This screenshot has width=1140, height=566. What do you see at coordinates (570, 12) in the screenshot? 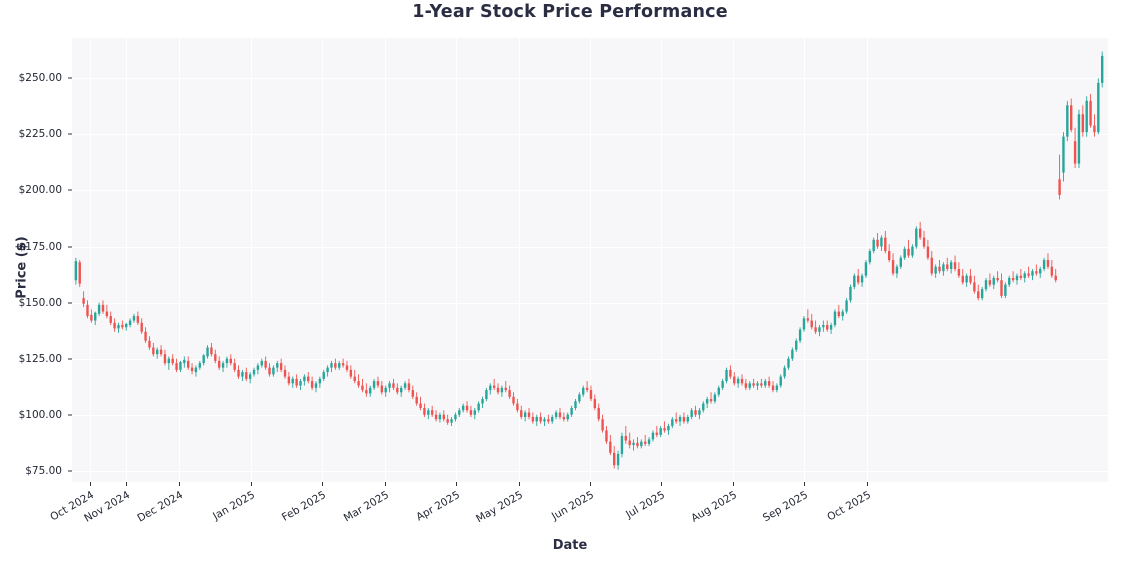
I see `page-title: 1-Year Stock Price Performance` at bounding box center [570, 12].